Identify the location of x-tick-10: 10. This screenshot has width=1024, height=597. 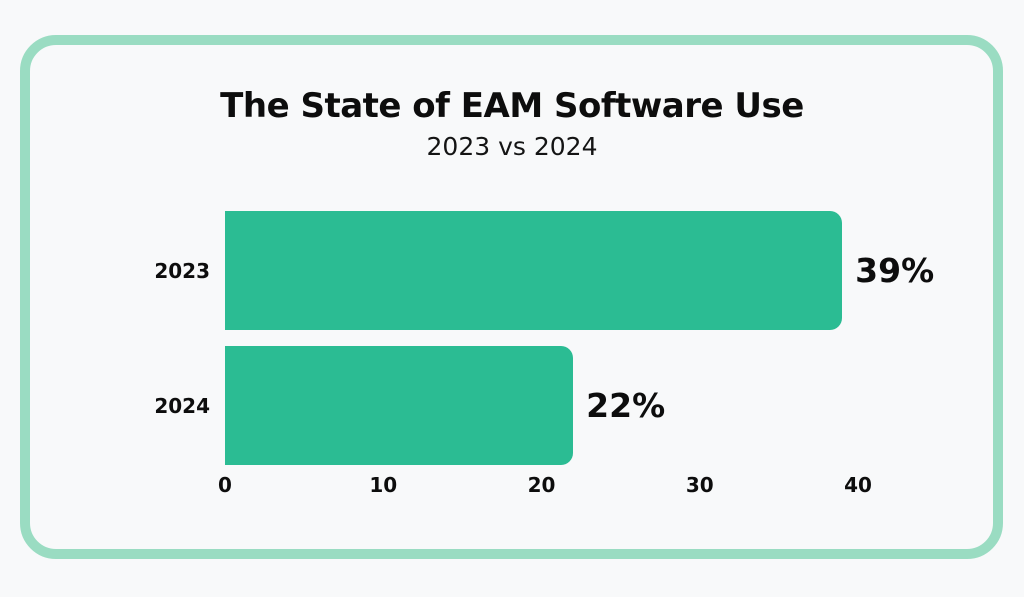
(383, 485).